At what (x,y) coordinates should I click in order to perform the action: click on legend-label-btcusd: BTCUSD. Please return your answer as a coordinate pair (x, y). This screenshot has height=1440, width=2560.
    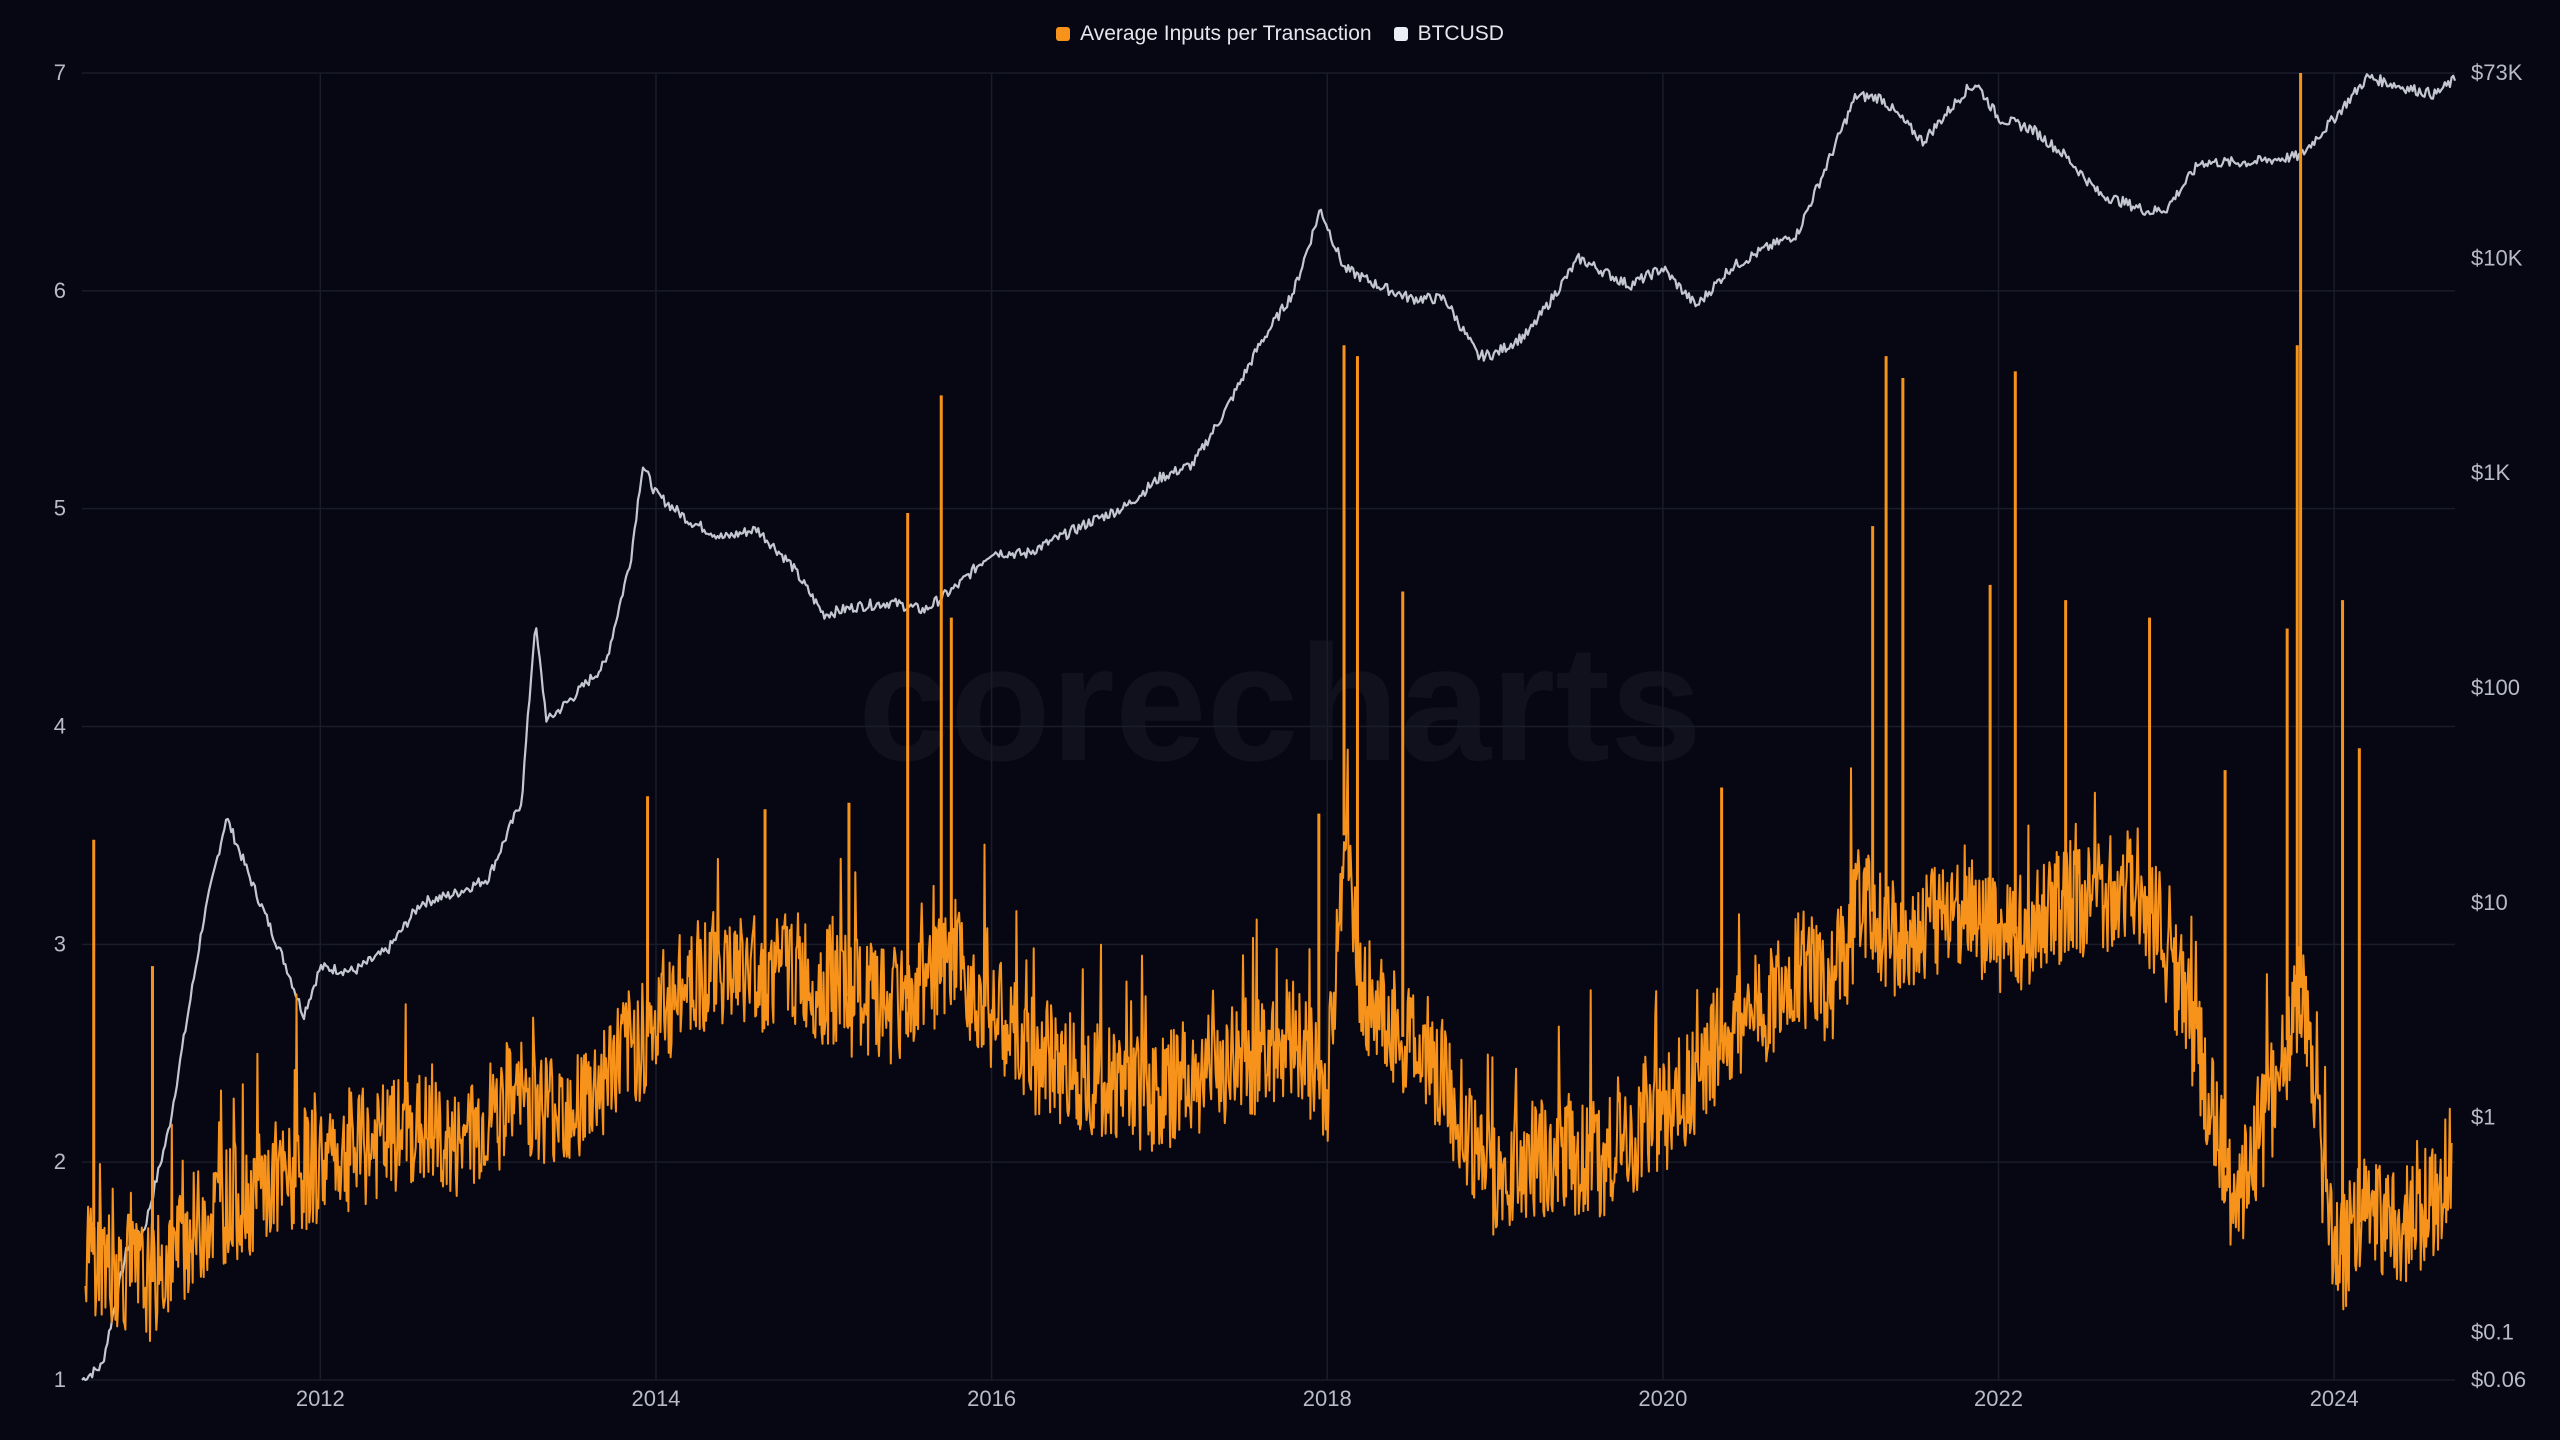
    Looking at the image, I should click on (1460, 33).